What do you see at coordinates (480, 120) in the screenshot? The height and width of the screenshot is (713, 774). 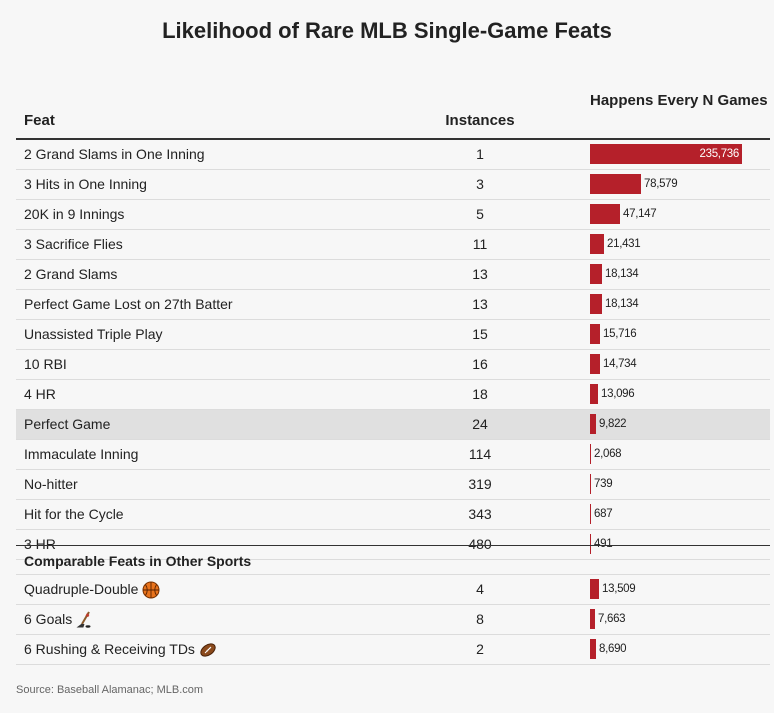 I see `header-instances: Instances` at bounding box center [480, 120].